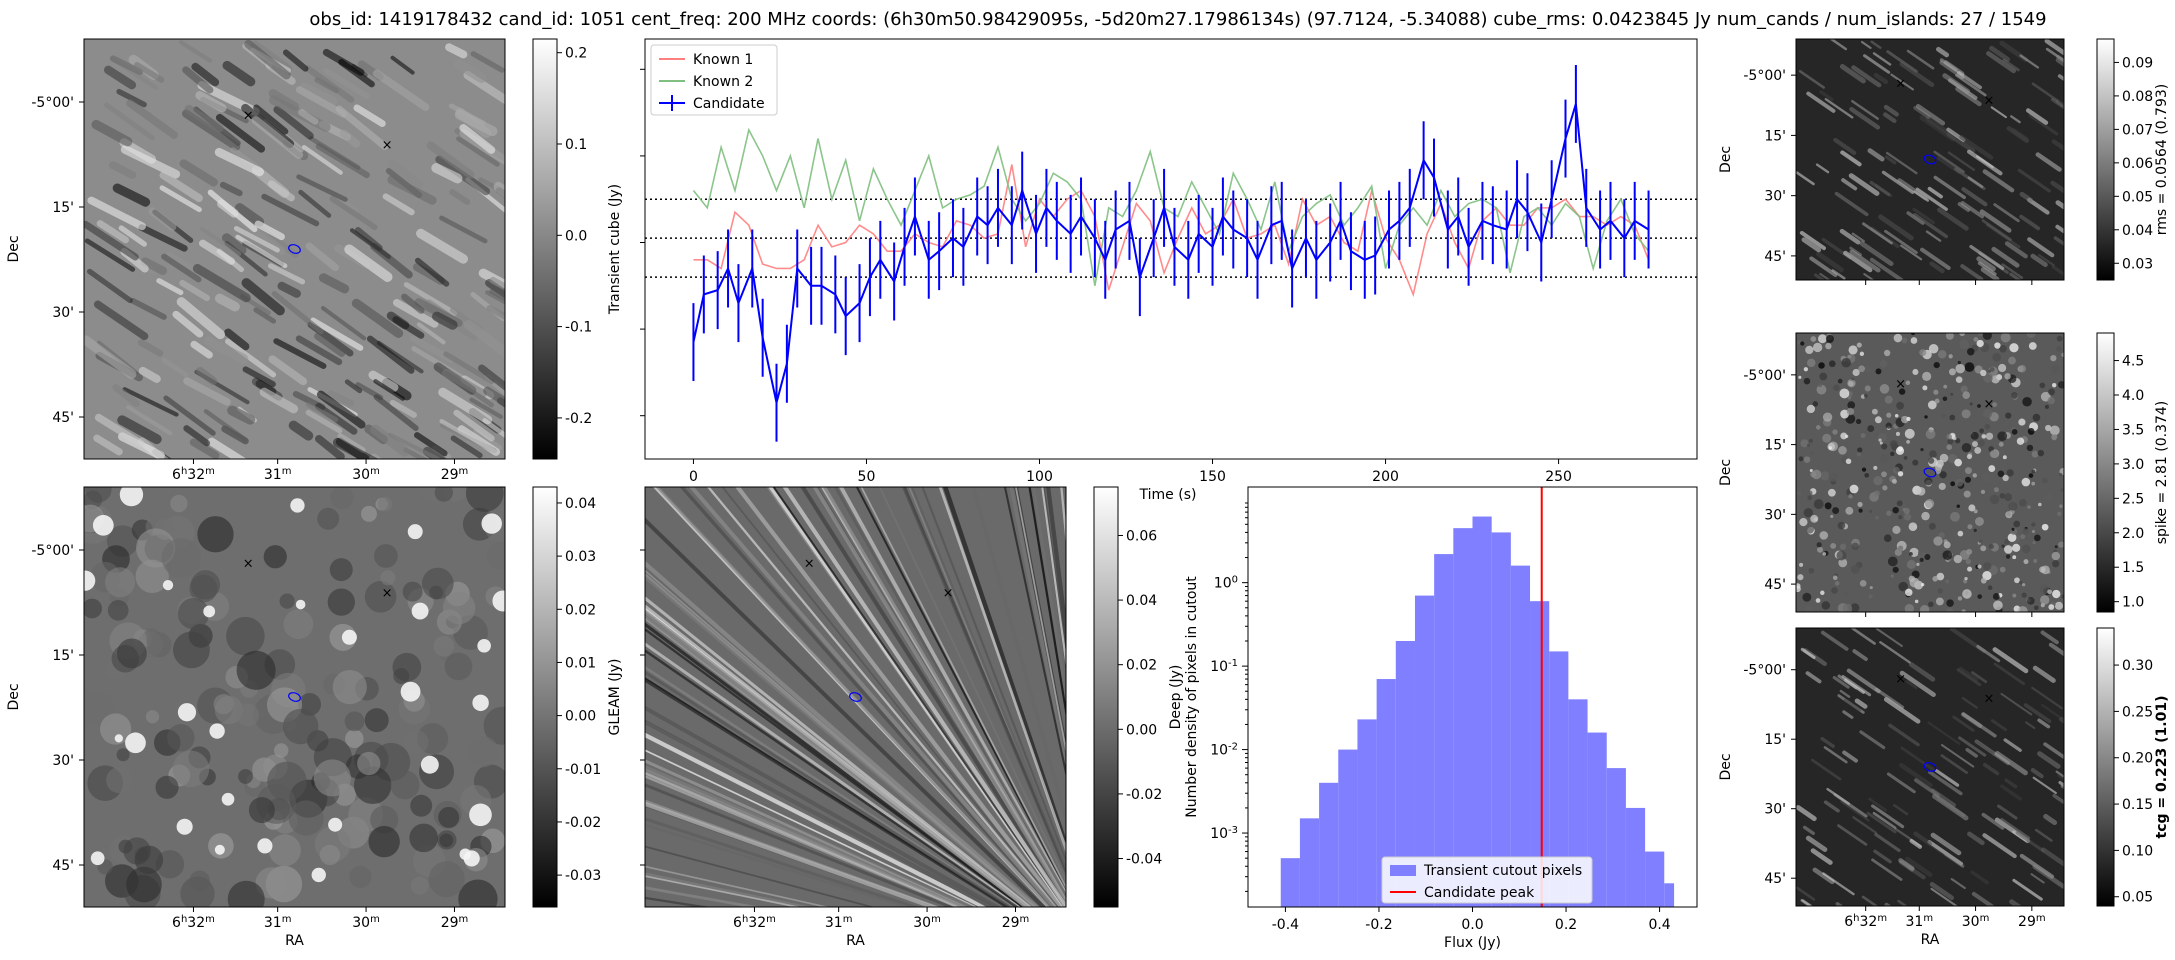 This screenshot has height=960, width=2175. Describe the element at coordinates (1775, 136) in the screenshot. I see `dec-tick-label: 15'` at that location.